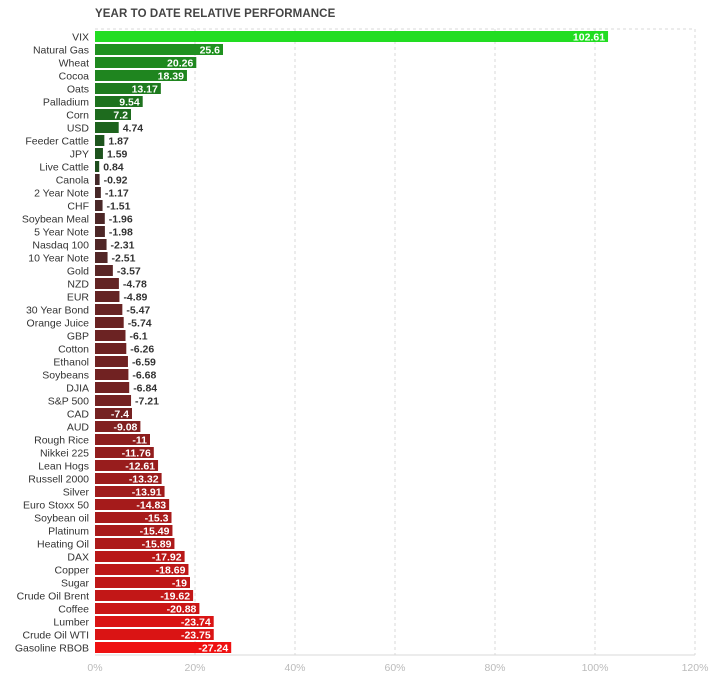  What do you see at coordinates (171, 77) in the screenshot?
I see `value-label: 18.39` at bounding box center [171, 77].